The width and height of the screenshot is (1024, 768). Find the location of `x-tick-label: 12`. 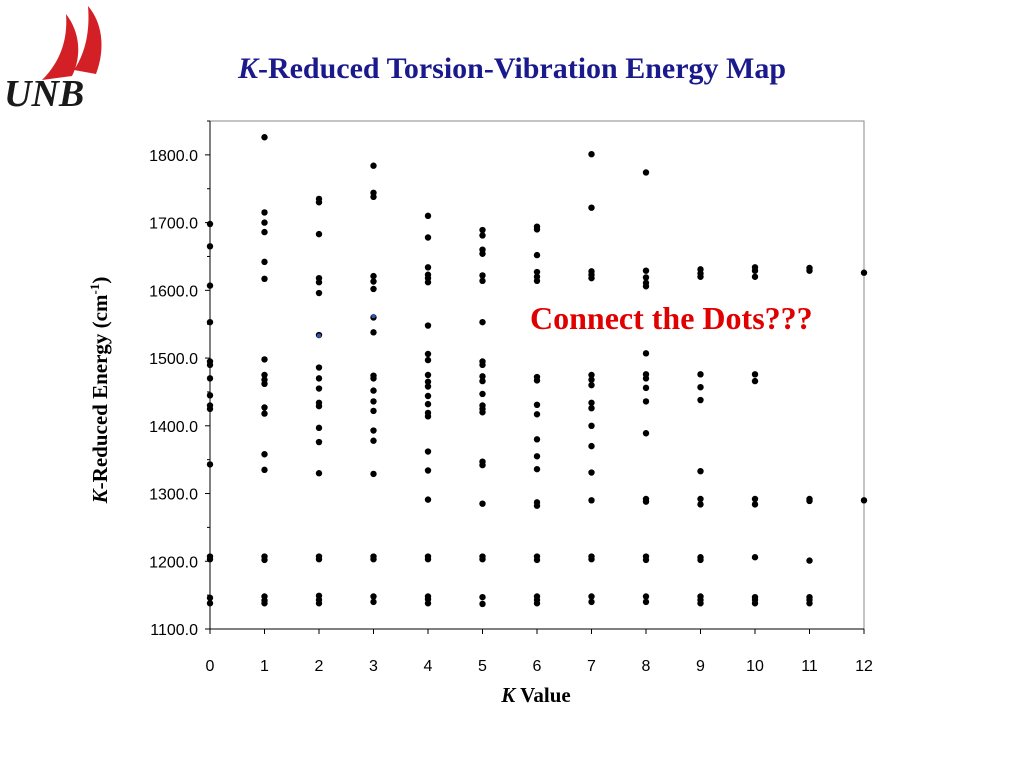

x-tick-label: 12 is located at coordinates (864, 666).